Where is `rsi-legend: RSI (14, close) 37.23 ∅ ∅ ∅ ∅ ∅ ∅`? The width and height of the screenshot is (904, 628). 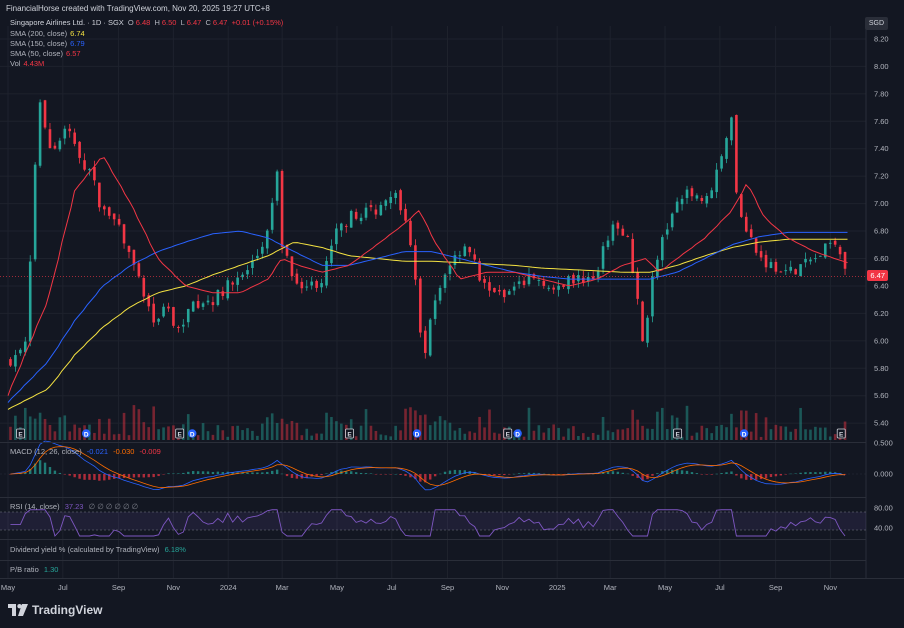 rsi-legend: RSI (14, close) 37.23 ∅ ∅ ∅ ∅ ∅ ∅ is located at coordinates (74, 506).